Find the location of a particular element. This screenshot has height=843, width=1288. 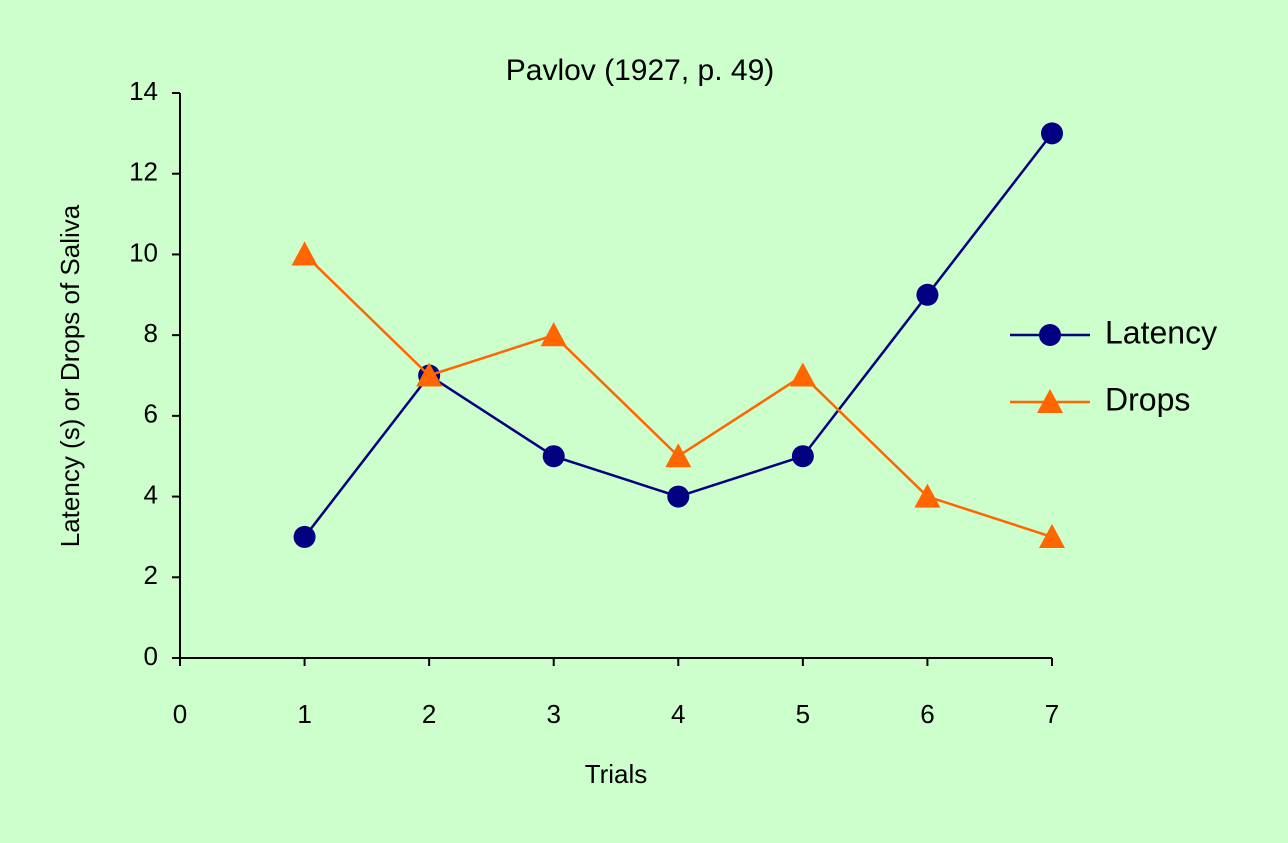

x-axis-label: Trials is located at coordinates (616, 774).